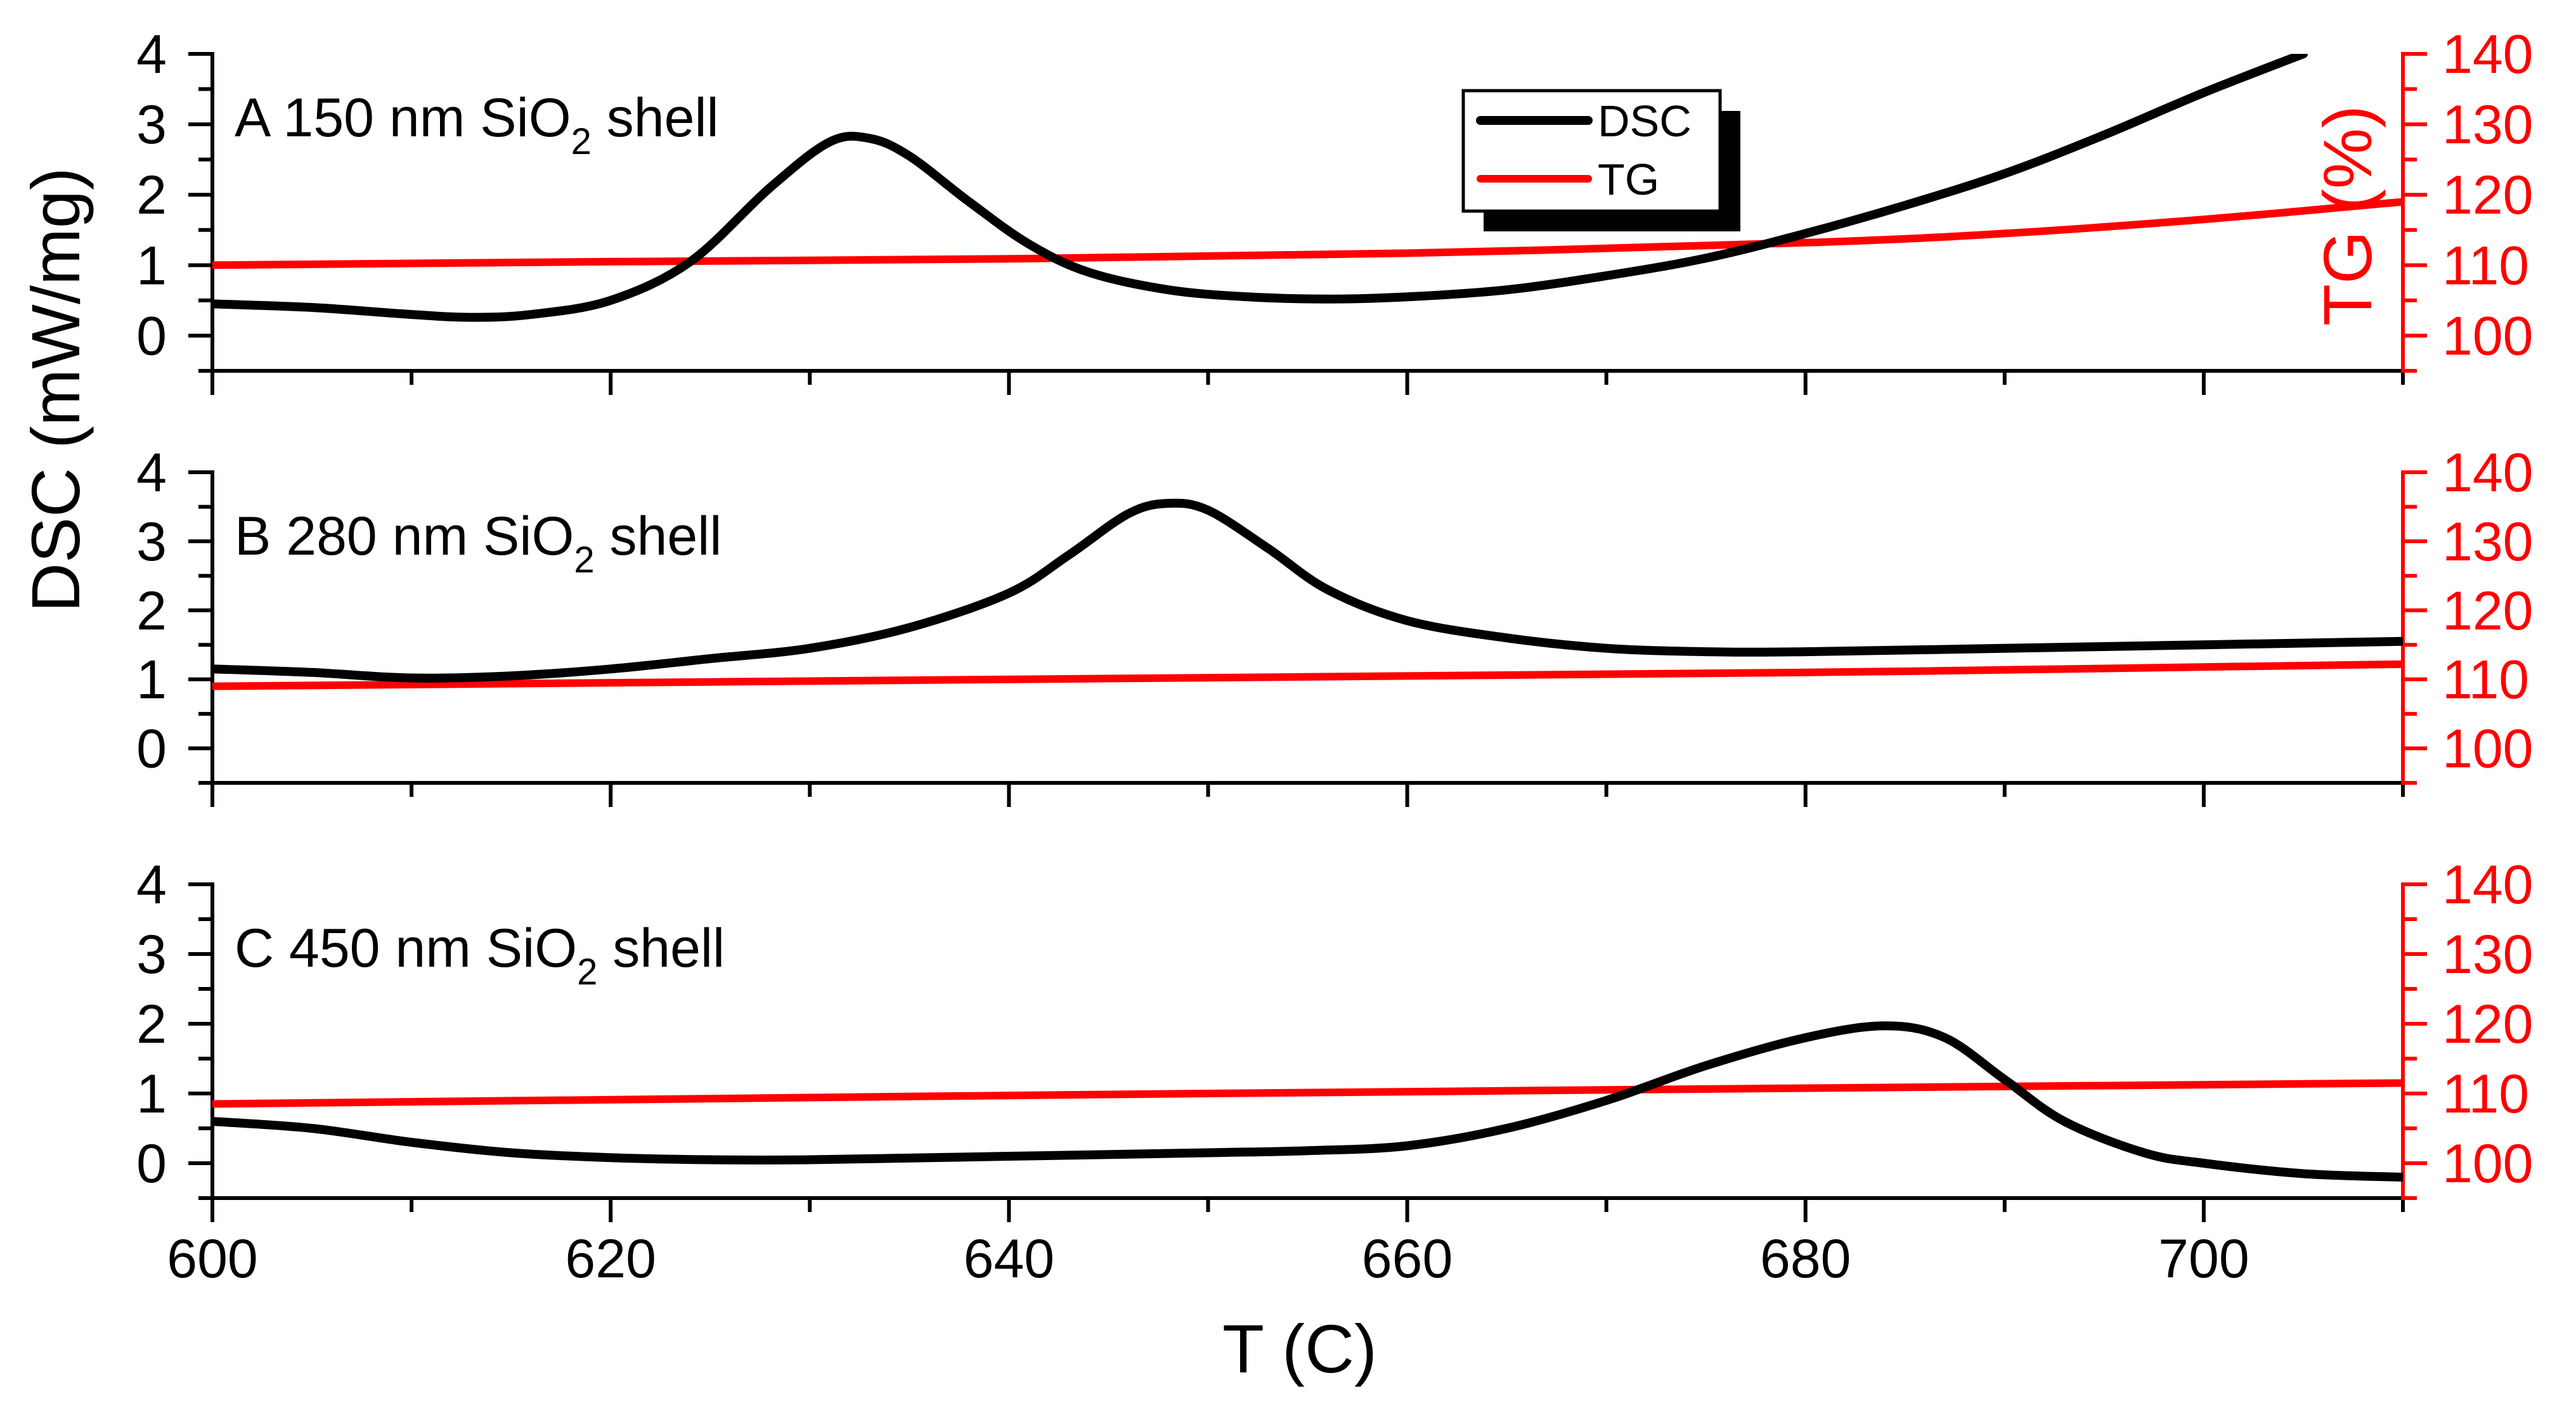 This screenshot has width=2576, height=1406. Describe the element at coordinates (1307, 675) in the screenshot. I see `series-tg-line-B` at that location.